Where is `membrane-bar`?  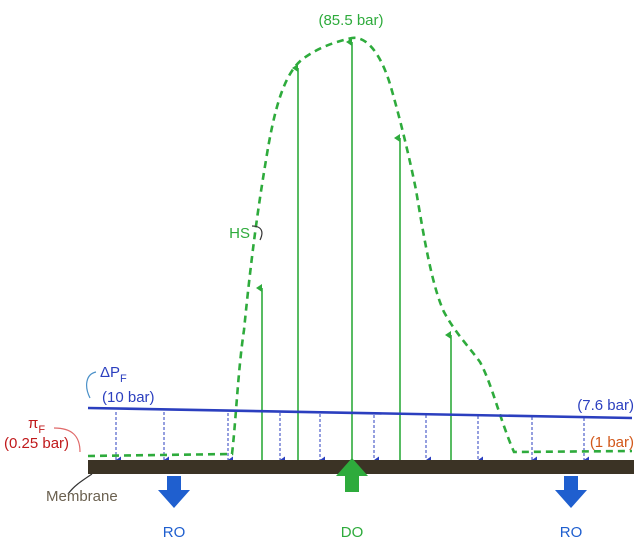
membrane-bar is located at coordinates (361, 467).